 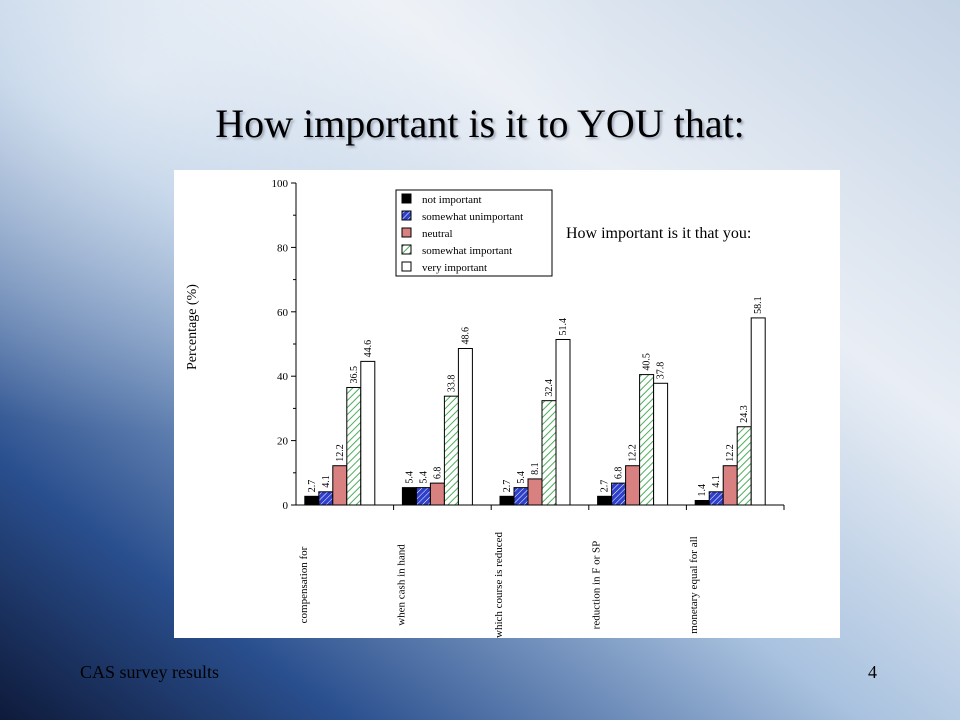 I want to click on data-label: 36.5, so click(x=354, y=375).